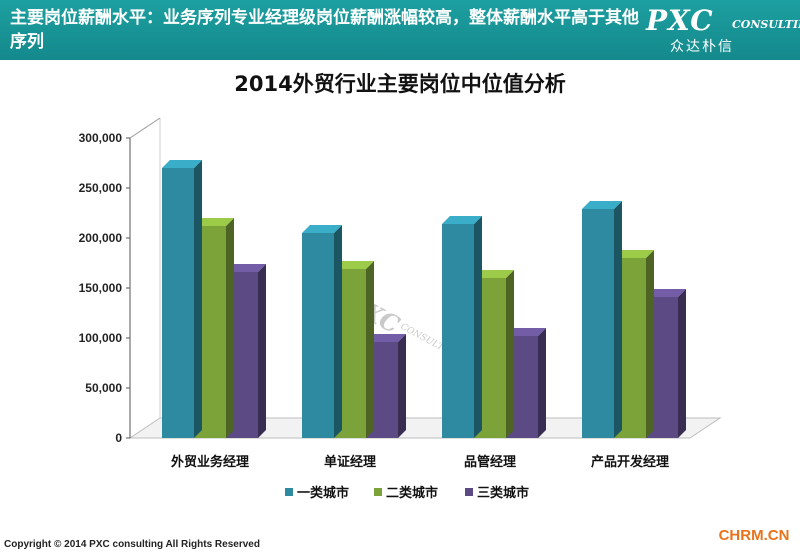  Describe the element at coordinates (412, 493) in the screenshot. I see `legend-label: 二类城市` at that location.